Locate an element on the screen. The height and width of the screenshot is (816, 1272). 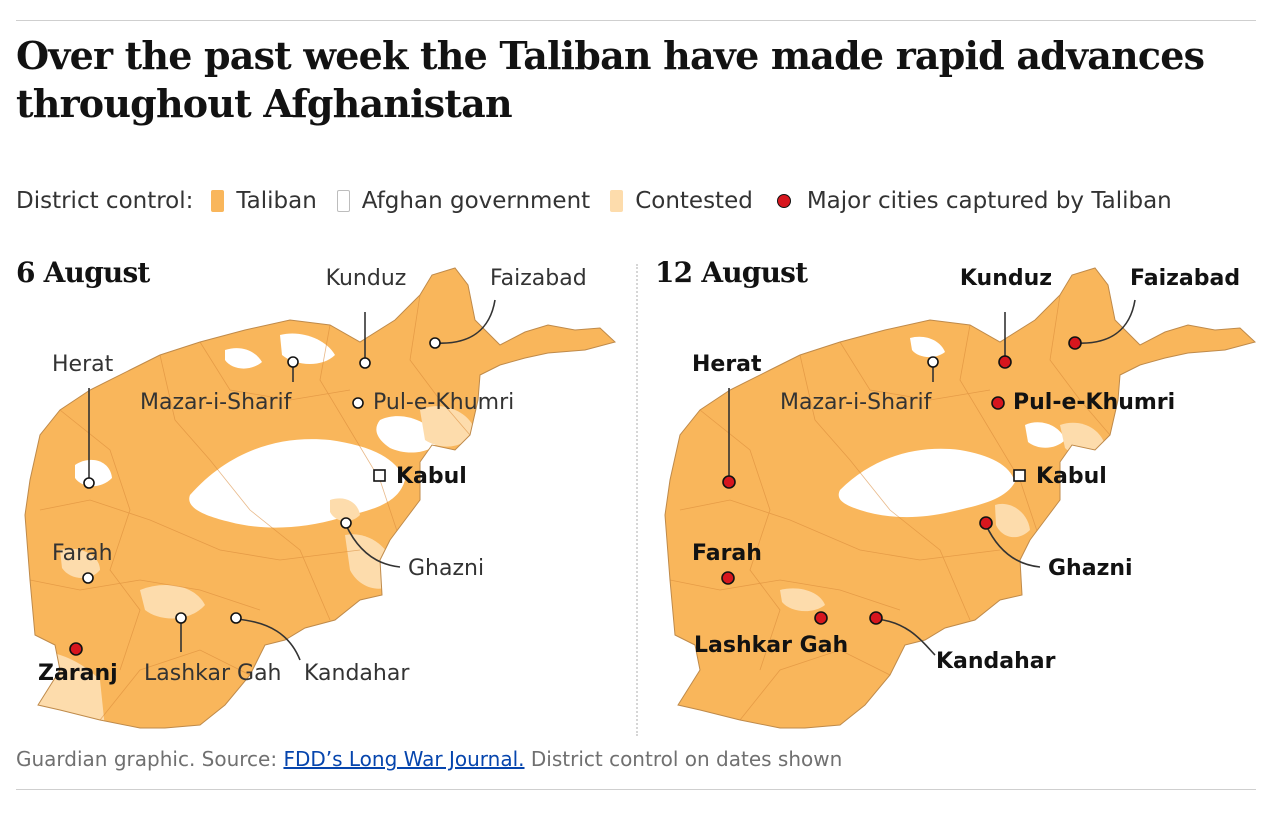
source-link: FDD’s Long War Journal. is located at coordinates (404, 759).